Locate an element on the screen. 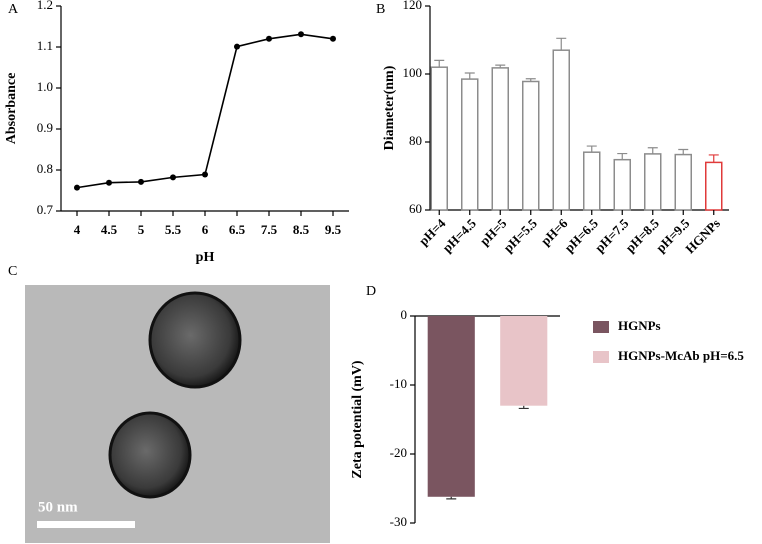 The width and height of the screenshot is (762, 544). y-tick-label: -30 is located at coordinates (398, 521).